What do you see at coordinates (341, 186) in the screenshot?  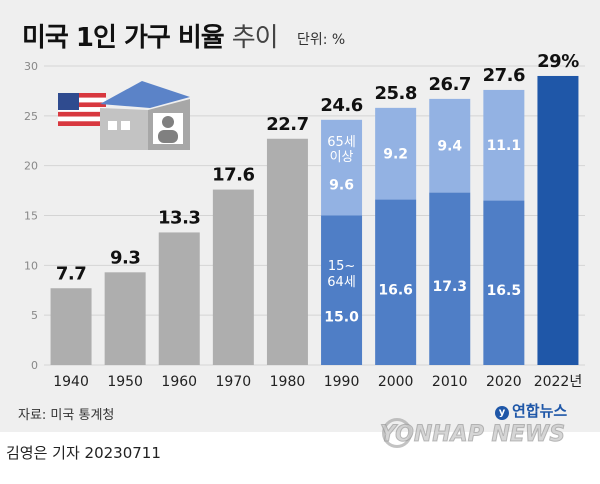 I see `segment-value-label: 9.6` at bounding box center [341, 186].